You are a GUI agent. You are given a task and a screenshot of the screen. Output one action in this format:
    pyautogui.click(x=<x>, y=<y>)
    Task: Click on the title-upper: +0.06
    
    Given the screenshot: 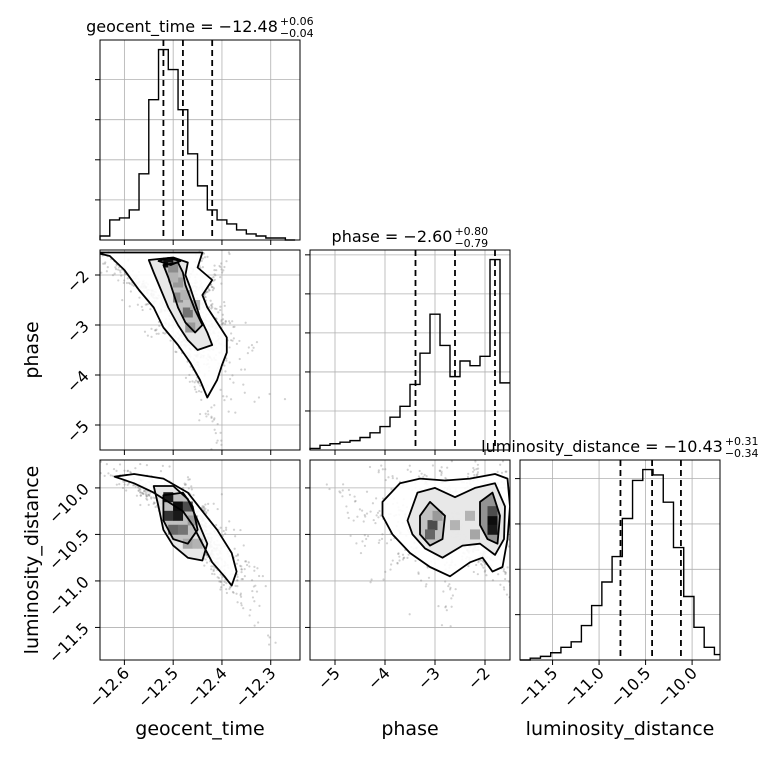 What is the action you would take?
    pyautogui.click(x=297, y=21)
    